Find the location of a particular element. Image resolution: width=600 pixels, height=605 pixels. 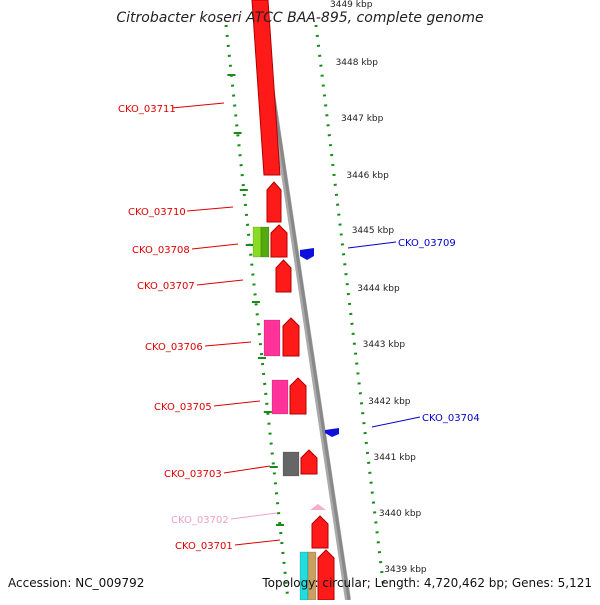

gene-label-left: CKO_03707 is located at coordinates (166, 286).